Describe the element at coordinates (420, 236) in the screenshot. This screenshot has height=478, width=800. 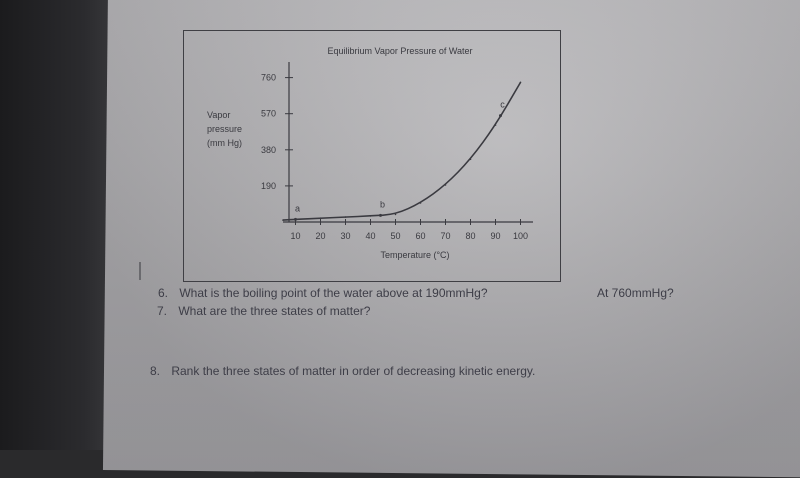
I see `x-tick-label-60: 60` at that location.